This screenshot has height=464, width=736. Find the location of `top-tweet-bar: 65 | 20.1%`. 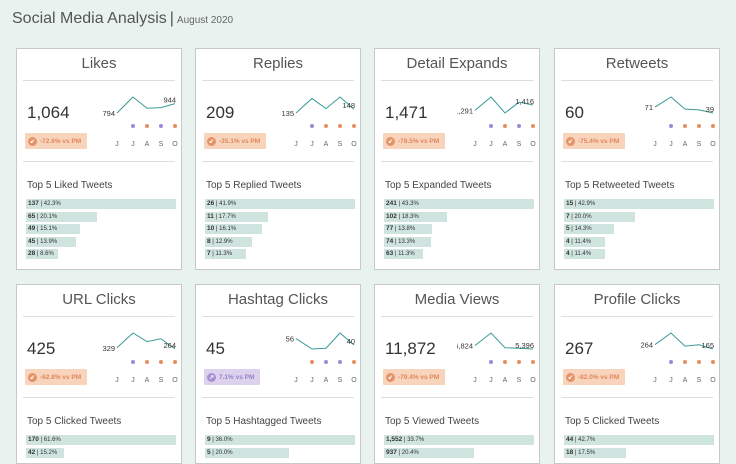

top-tweet-bar: 65 | 20.1% is located at coordinates (61, 216).